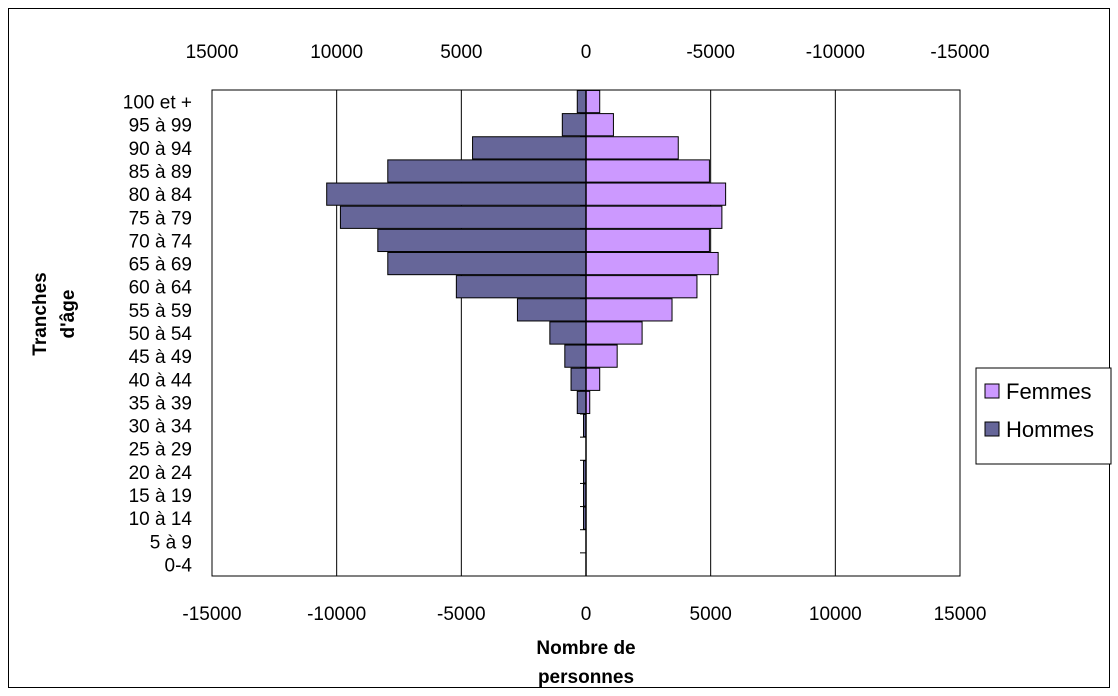  What do you see at coordinates (211, 614) in the screenshot?
I see `bottom-tick-label: -15000` at bounding box center [211, 614].